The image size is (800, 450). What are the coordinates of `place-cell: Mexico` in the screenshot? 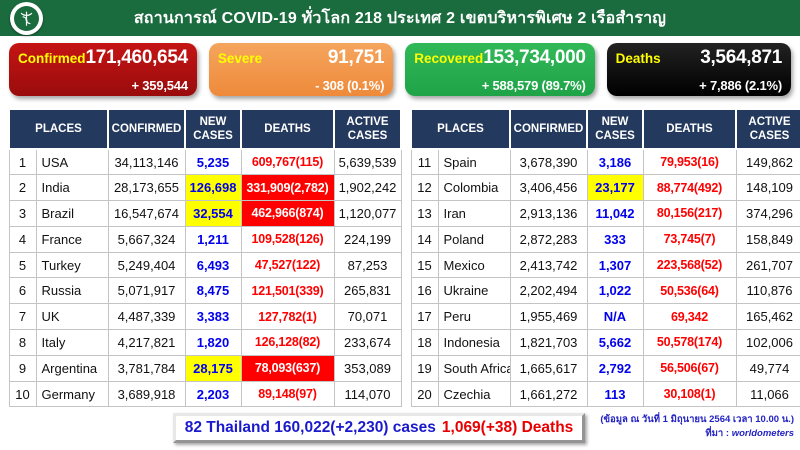 It's located at (474, 265).